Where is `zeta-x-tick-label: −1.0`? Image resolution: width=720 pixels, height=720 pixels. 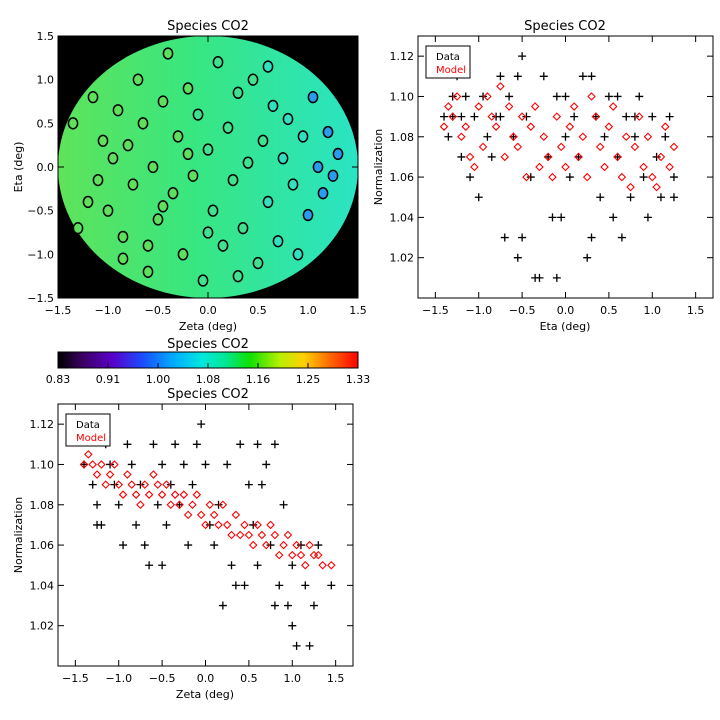
zeta-x-tick-label: −1.0 is located at coordinates (118, 678).